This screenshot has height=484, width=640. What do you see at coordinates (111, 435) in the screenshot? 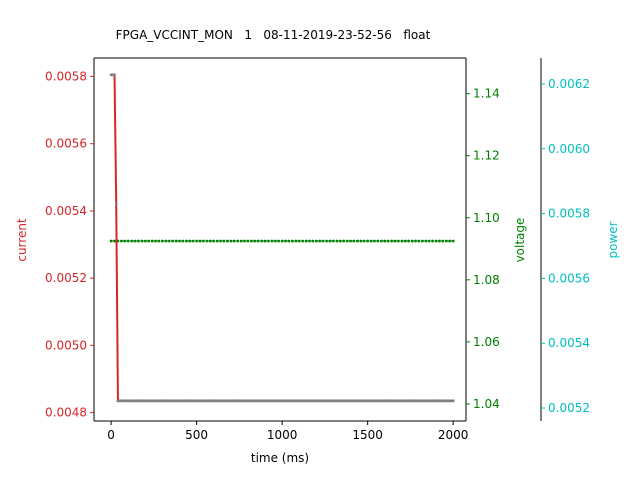
I see `x-tick-label: 0` at bounding box center [111, 435].